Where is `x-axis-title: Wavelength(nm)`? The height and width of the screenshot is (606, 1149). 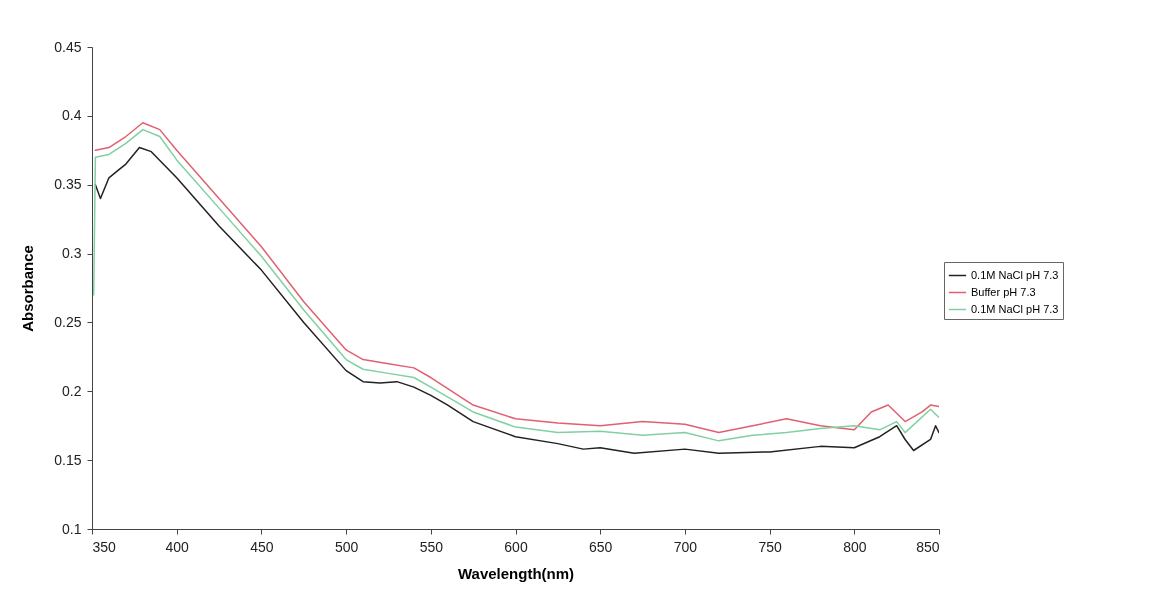
x-axis-title: Wavelength(nm) is located at coordinates (516, 573).